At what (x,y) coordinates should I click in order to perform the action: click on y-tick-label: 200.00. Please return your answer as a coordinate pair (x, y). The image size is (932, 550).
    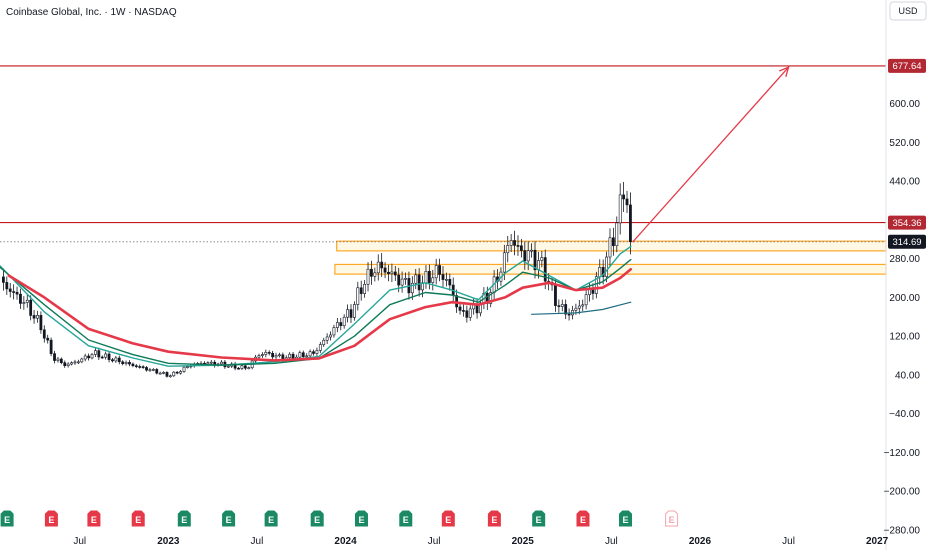
    Looking at the image, I should click on (904, 298).